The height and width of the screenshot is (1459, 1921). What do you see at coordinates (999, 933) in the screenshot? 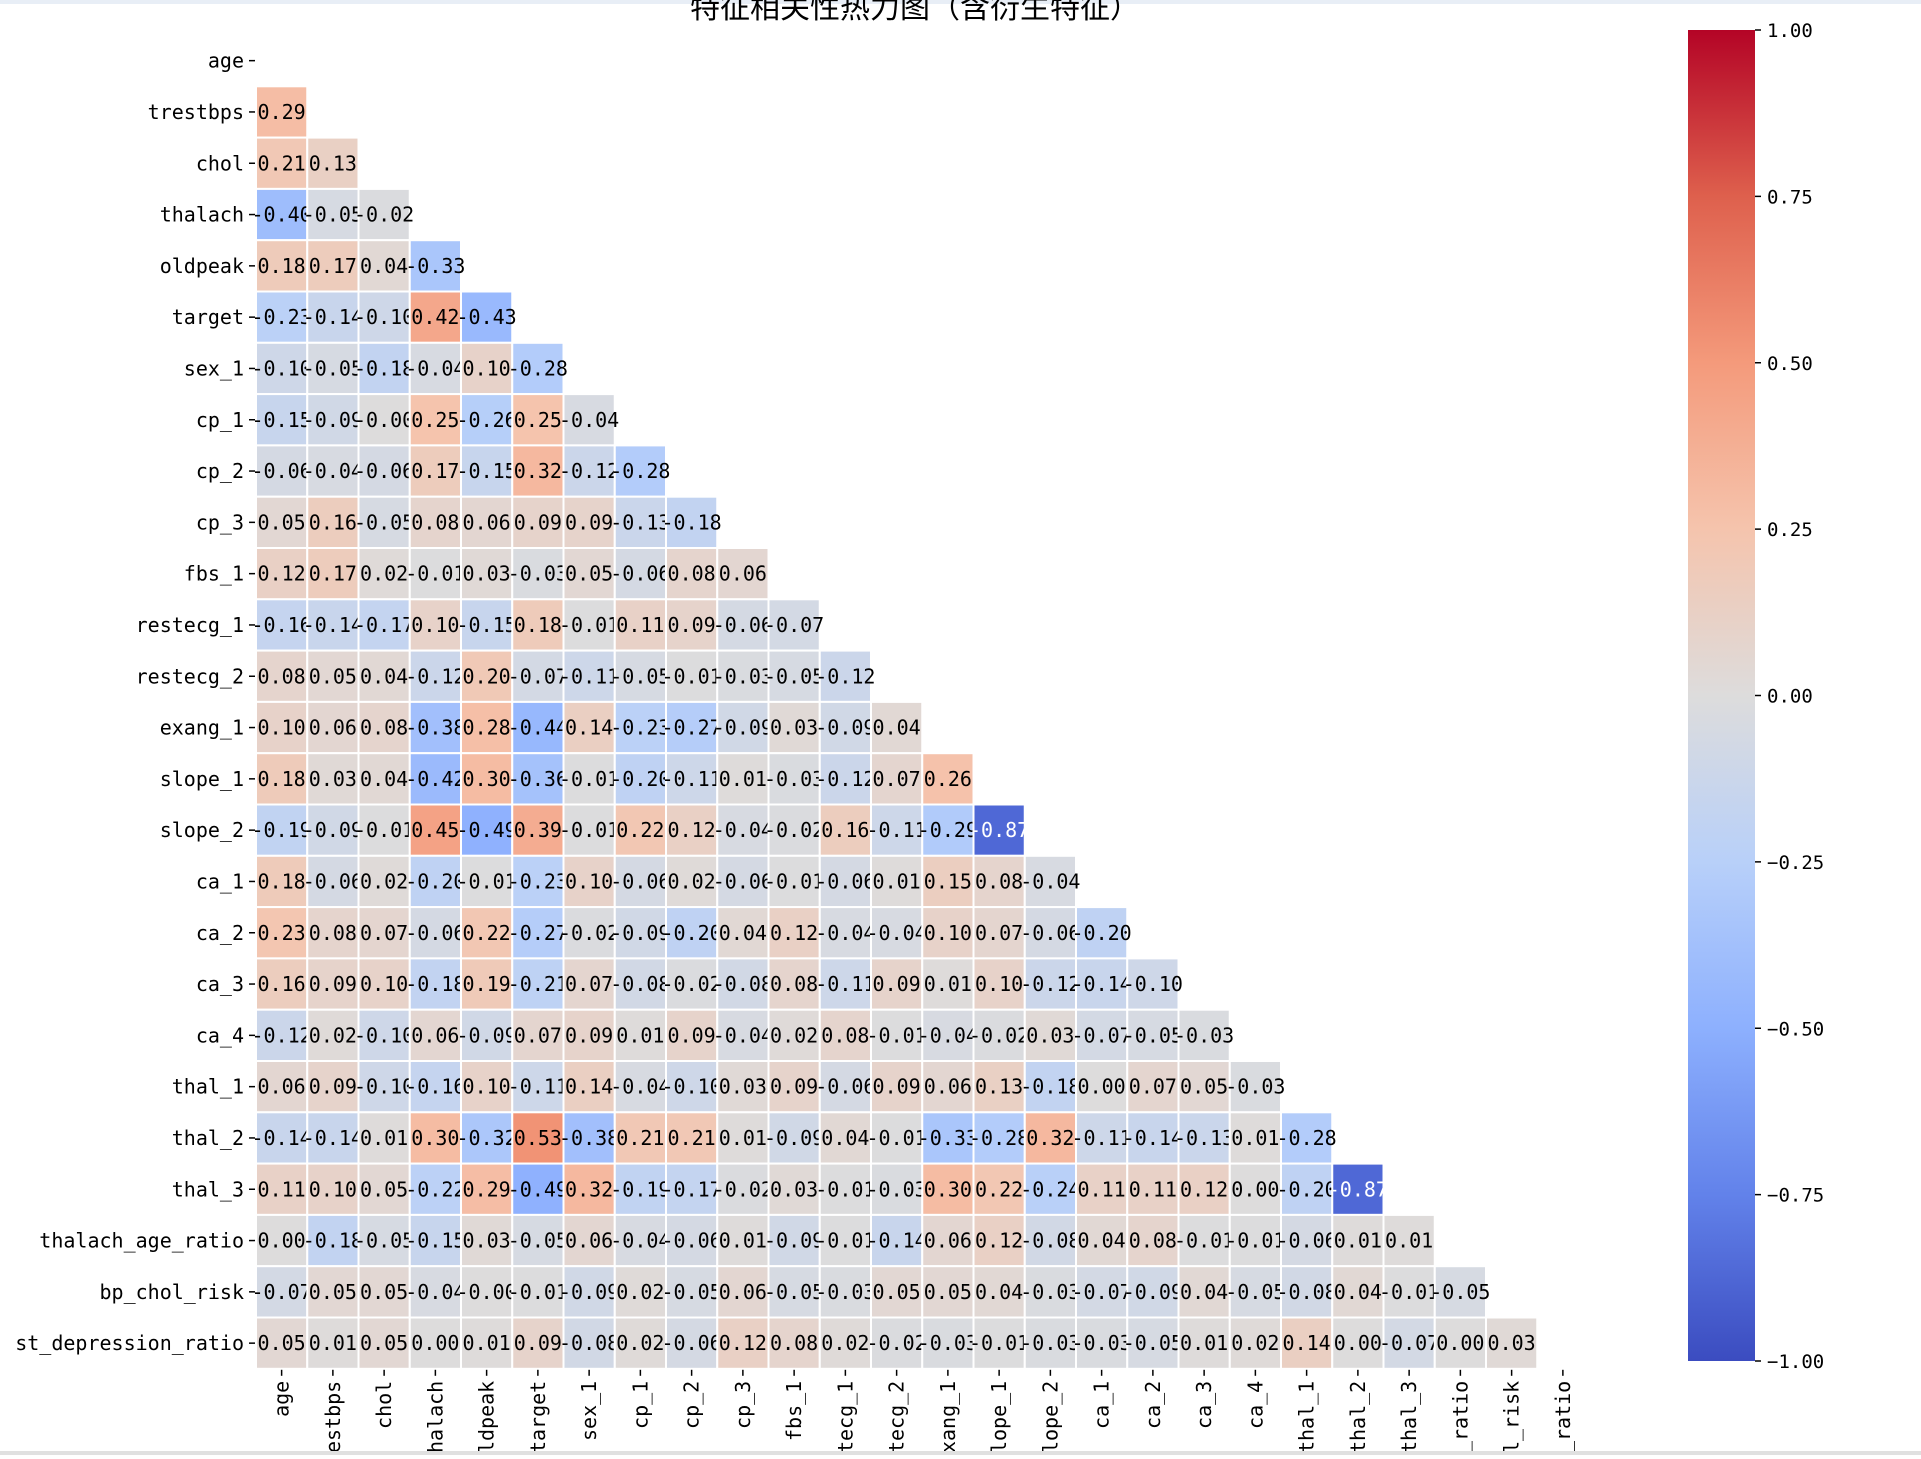
I see `cell-value-label: 0.07` at bounding box center [999, 933].